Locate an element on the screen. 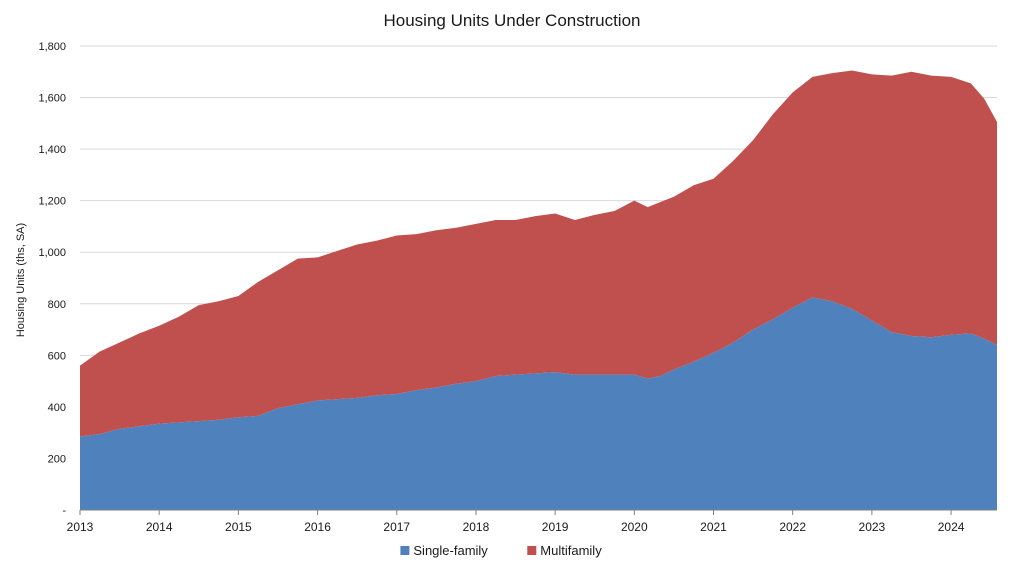  y-tick-label: 200 is located at coordinates (57, 459).